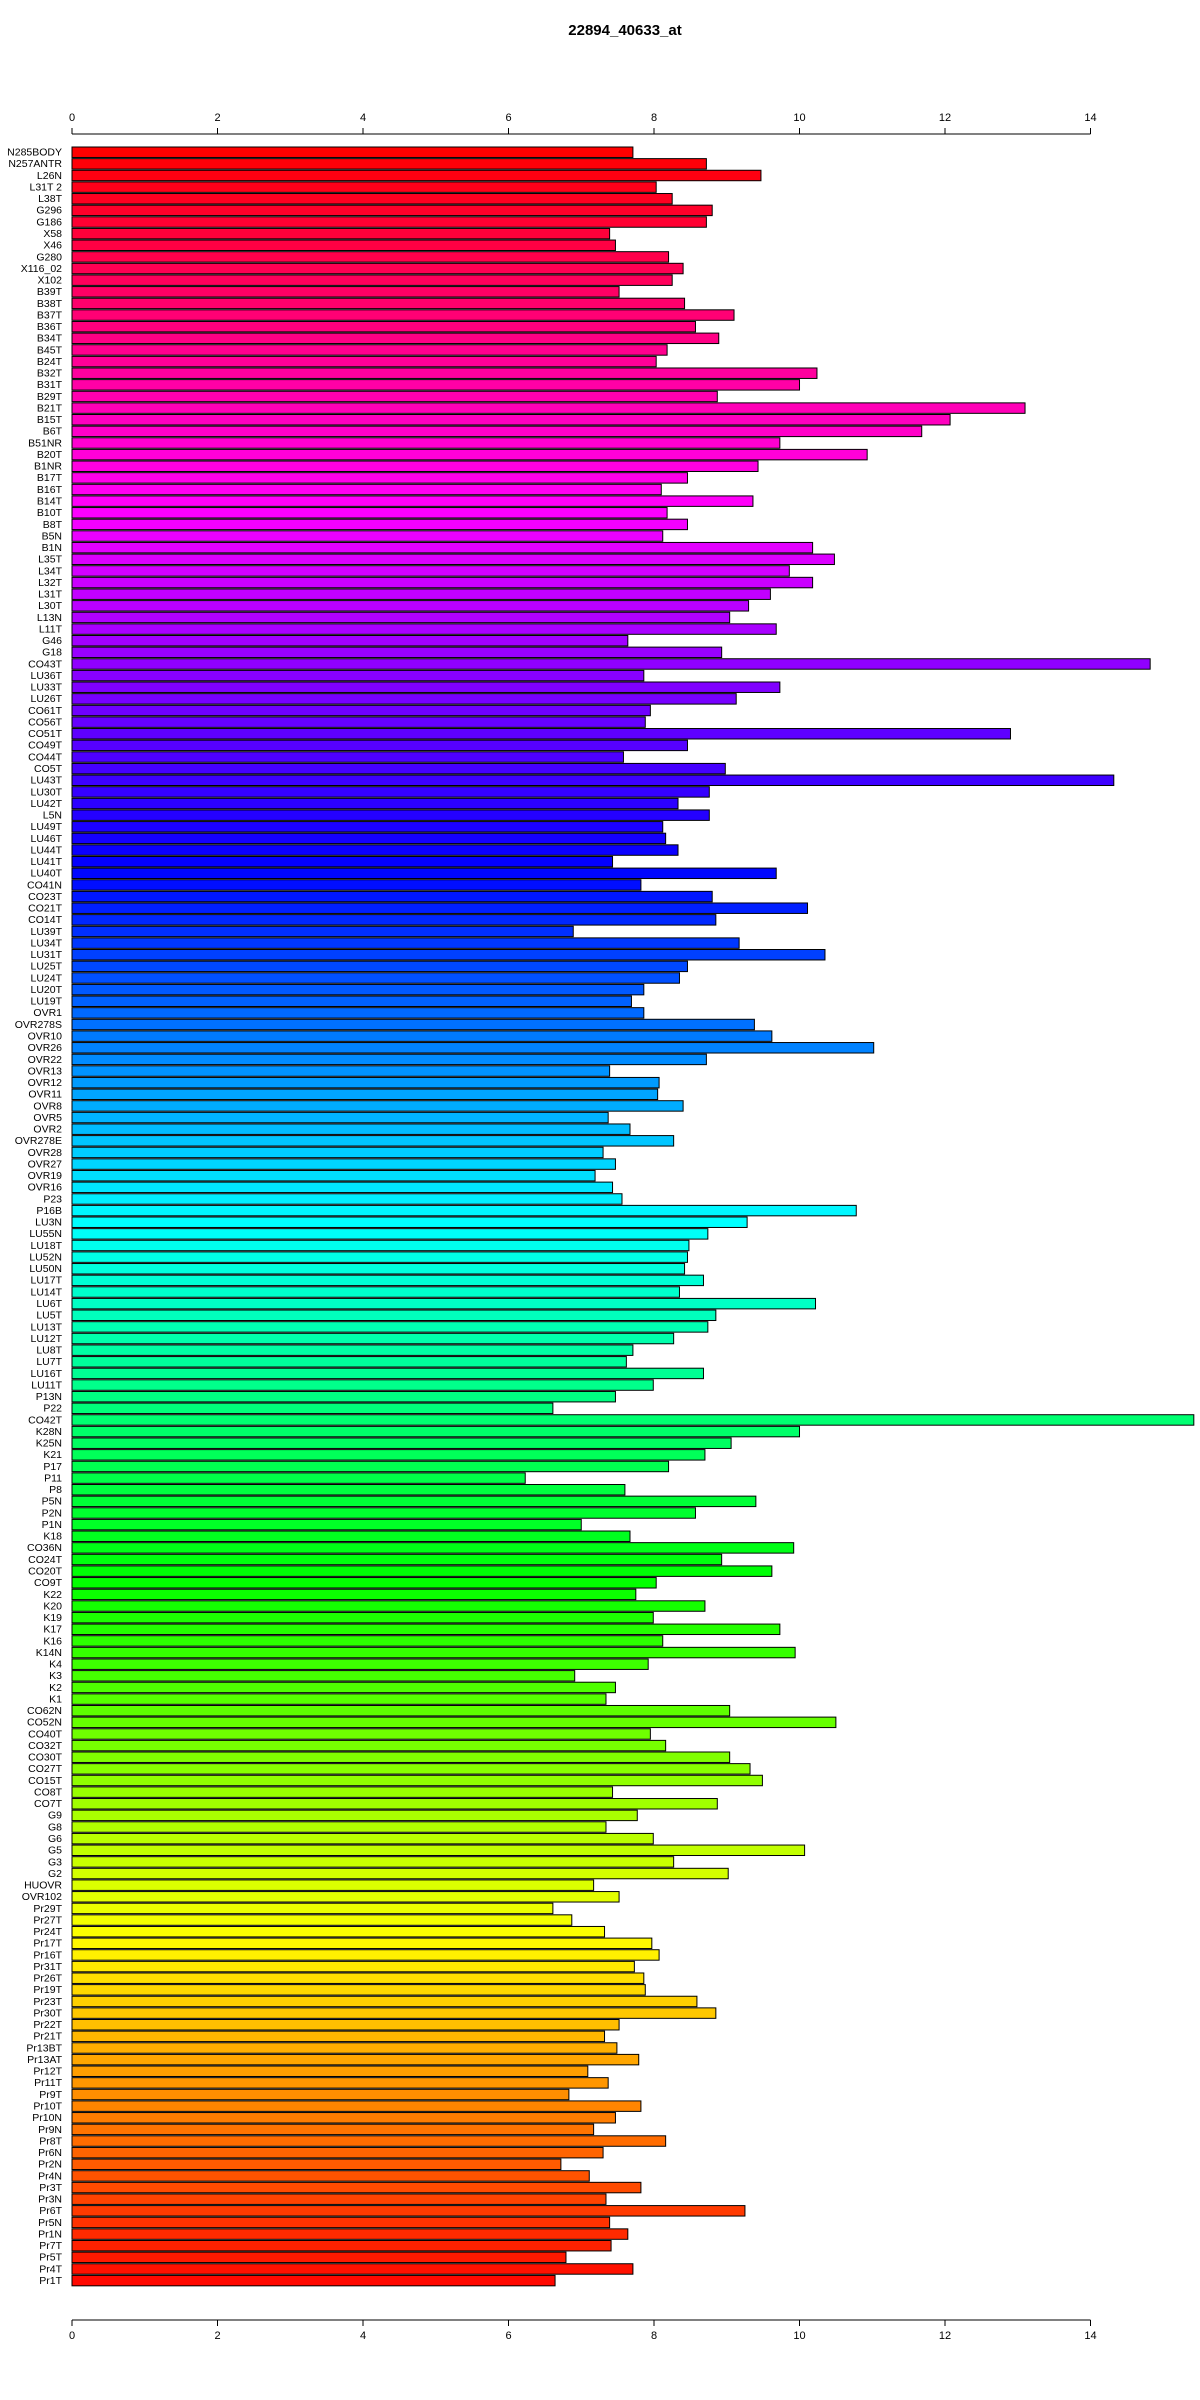 The width and height of the screenshot is (1200, 2400). I want to click on y-tick-label: G6, so click(55, 1839).